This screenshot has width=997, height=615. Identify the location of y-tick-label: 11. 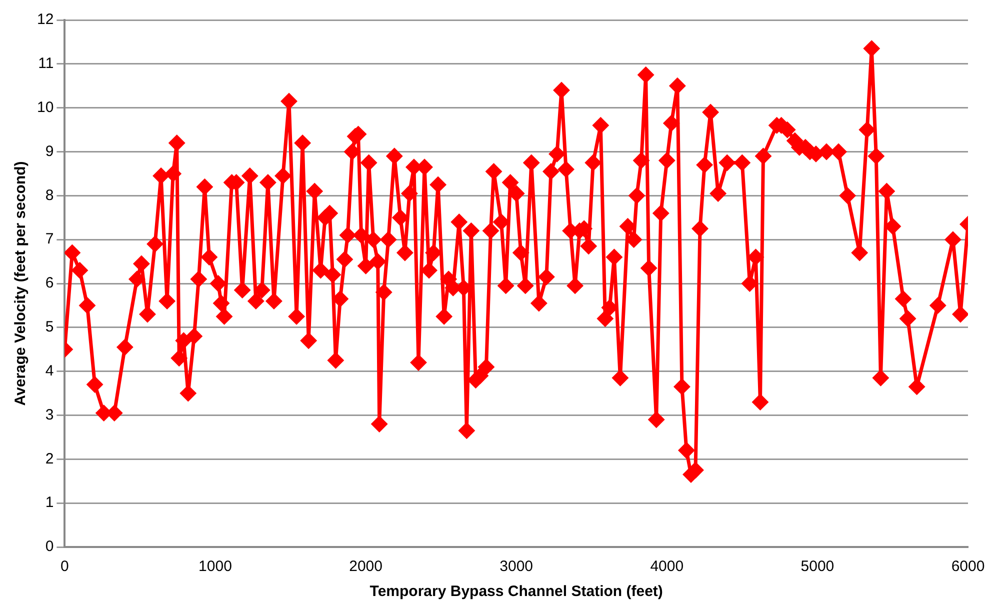
(46, 63).